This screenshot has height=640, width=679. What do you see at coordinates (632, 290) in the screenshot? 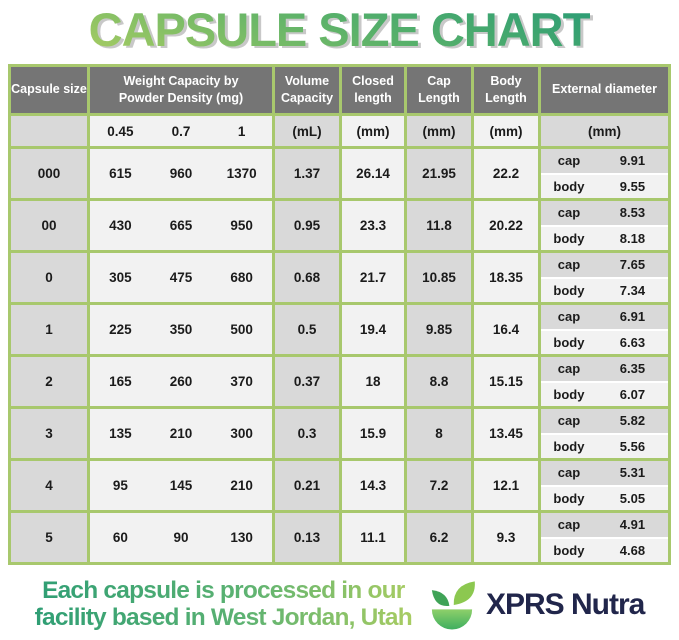
I see `external-body-value: 7.34` at bounding box center [632, 290].